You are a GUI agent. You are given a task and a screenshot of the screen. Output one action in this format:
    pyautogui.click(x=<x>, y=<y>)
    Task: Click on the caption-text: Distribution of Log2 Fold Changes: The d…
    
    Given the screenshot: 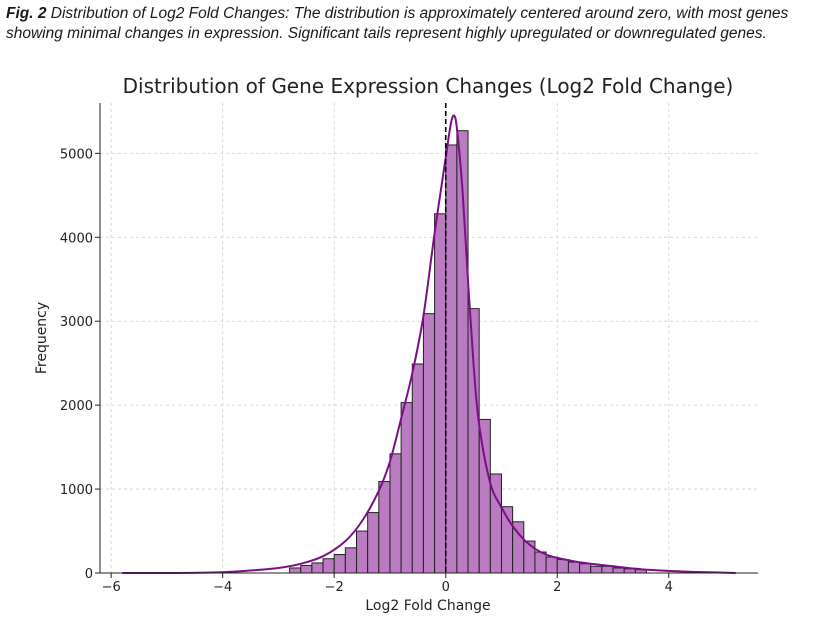 What is the action you would take?
    pyautogui.click(x=397, y=23)
    